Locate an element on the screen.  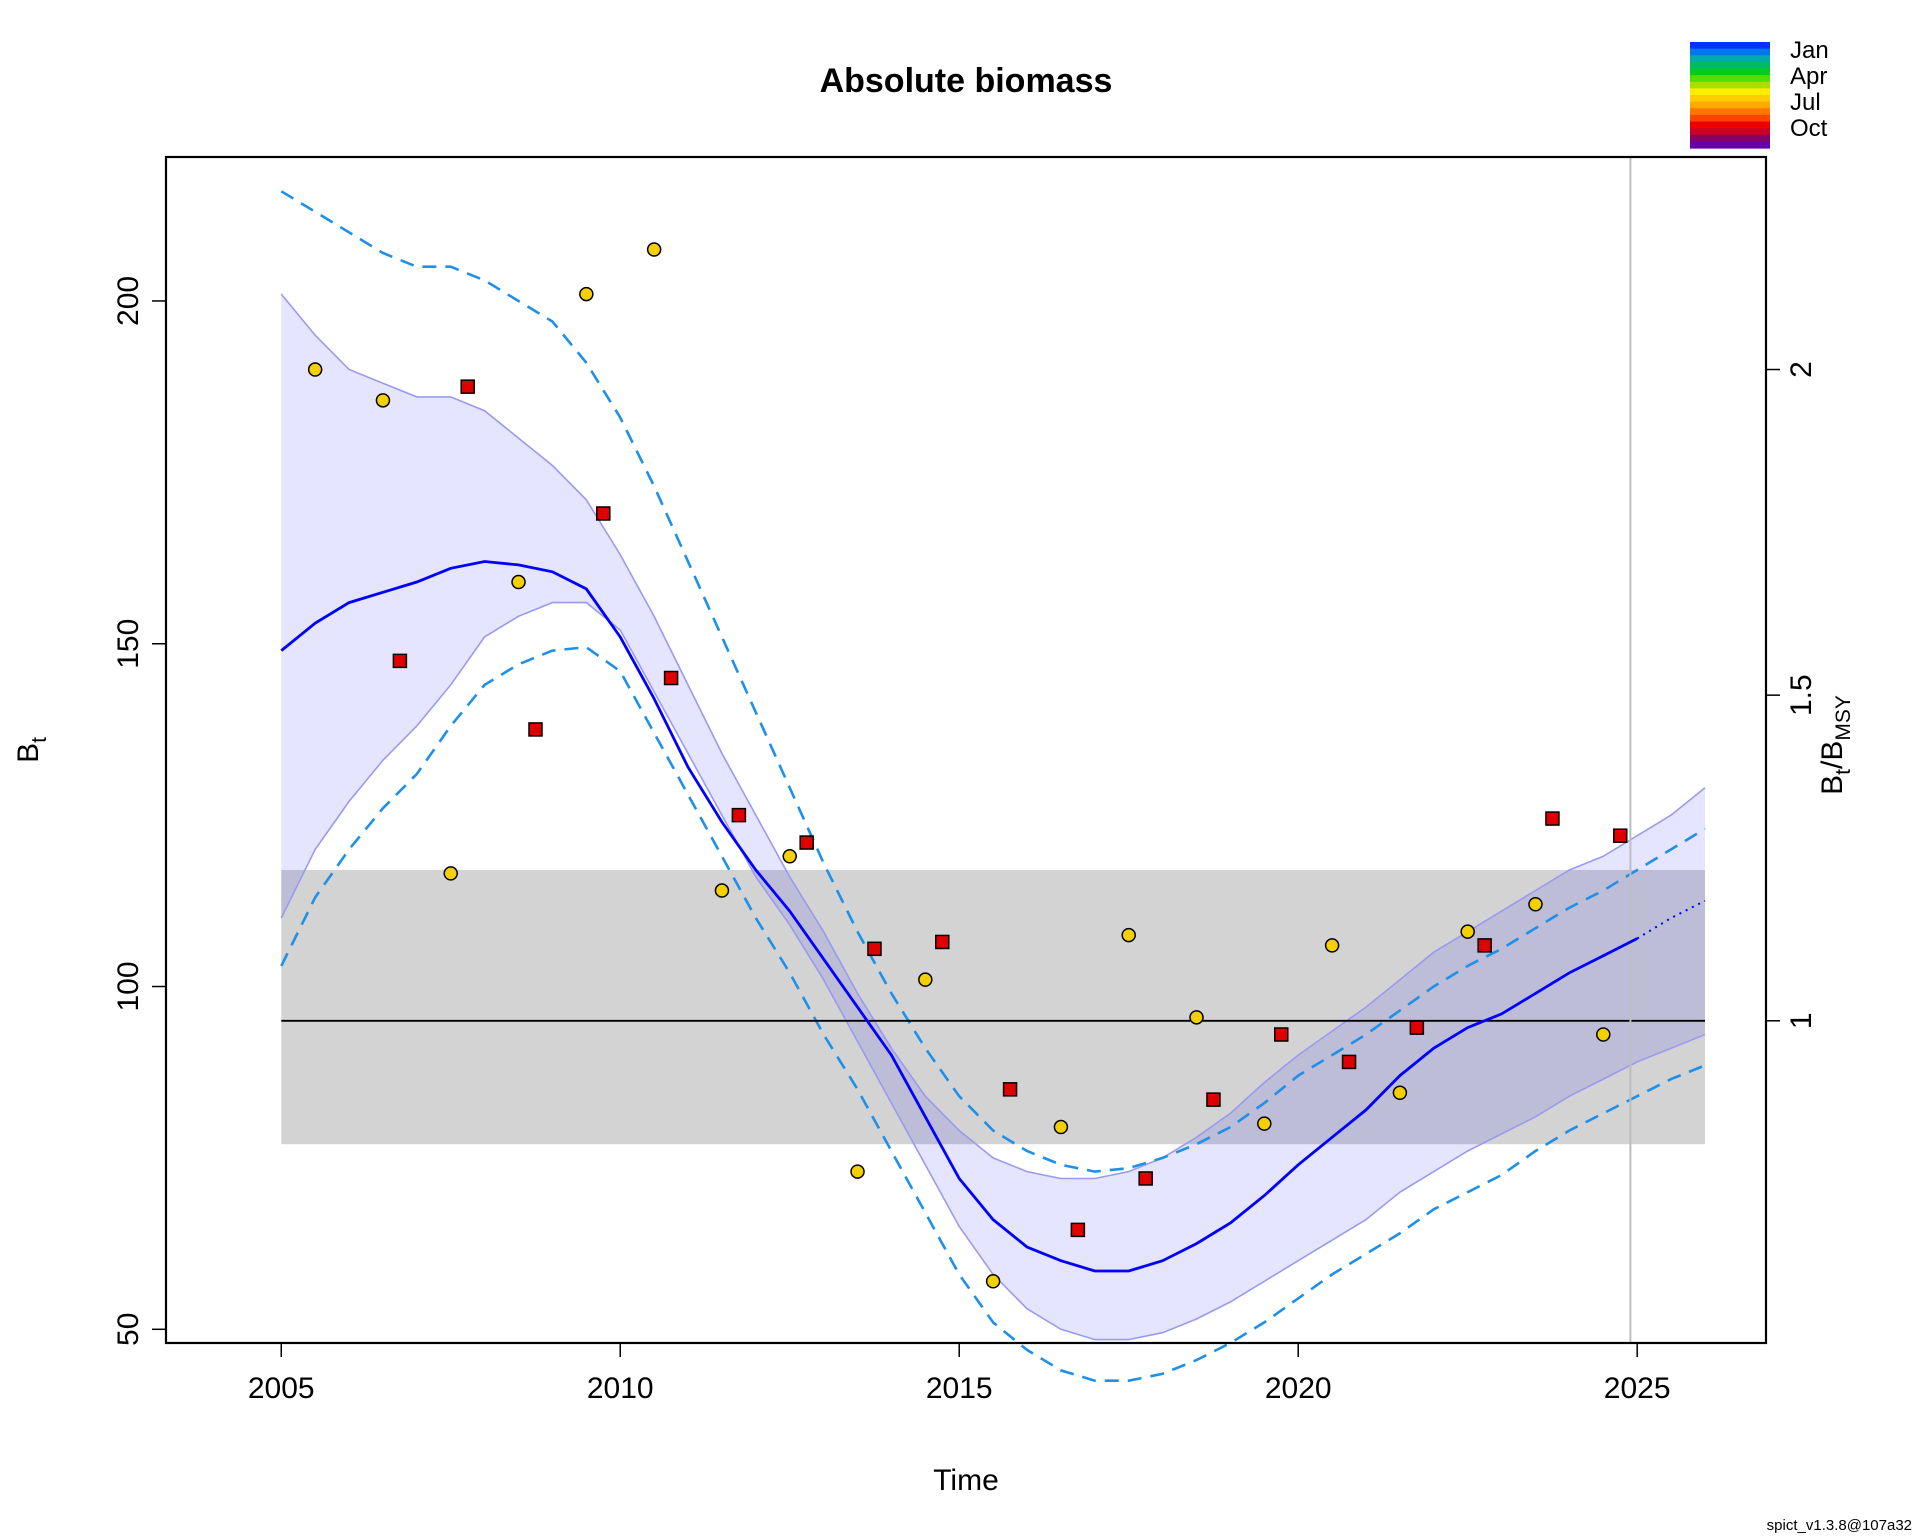
x-axis: 2005 2010 2015 2020 2025 is located at coordinates (959, 1374).